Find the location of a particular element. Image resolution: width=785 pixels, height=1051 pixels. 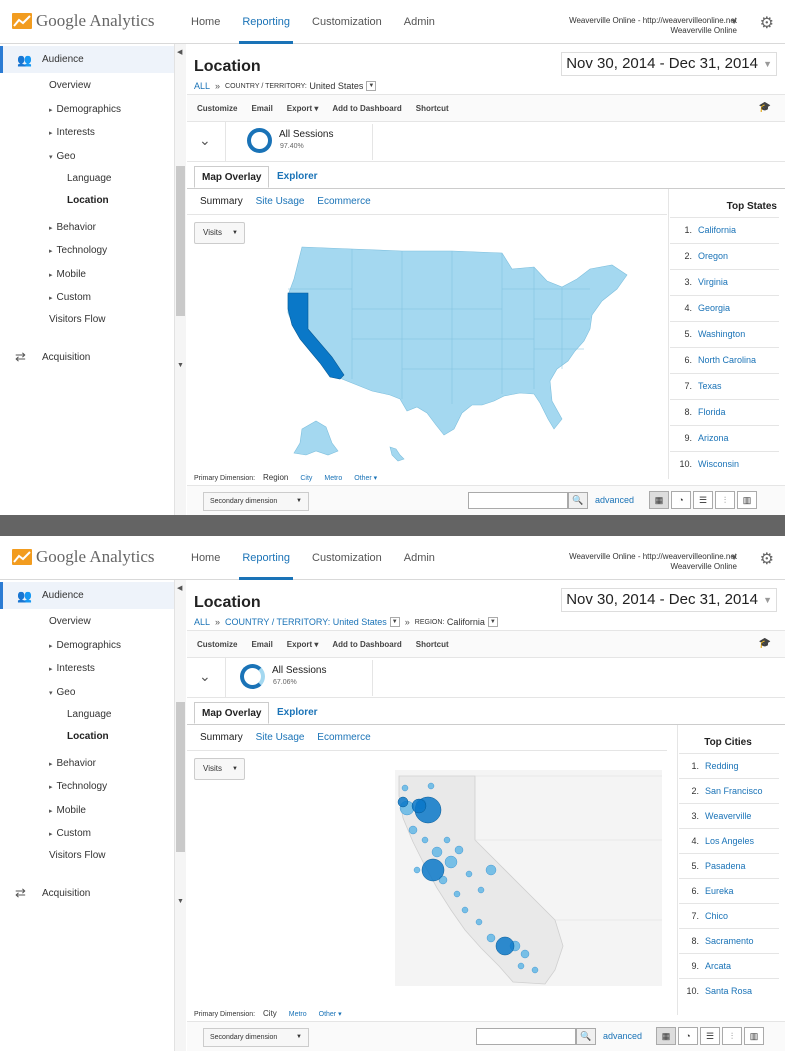

sidebar-item-visitors-flow: Visitors Flow is located at coordinates (77, 855).